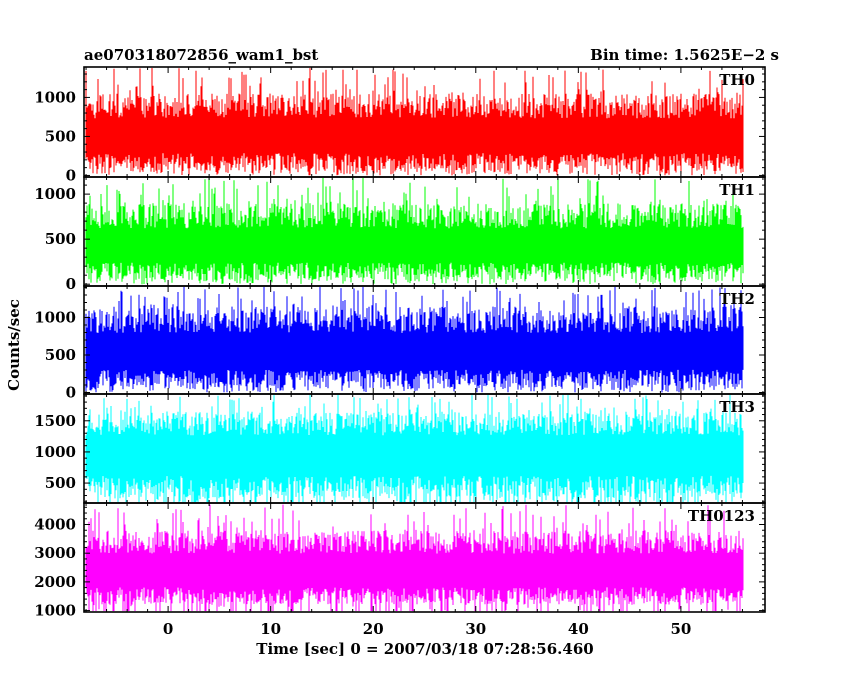 This screenshot has height=685, width=850. I want to click on panel-th2: 0 500 1000 TH2, so click(400, 343).